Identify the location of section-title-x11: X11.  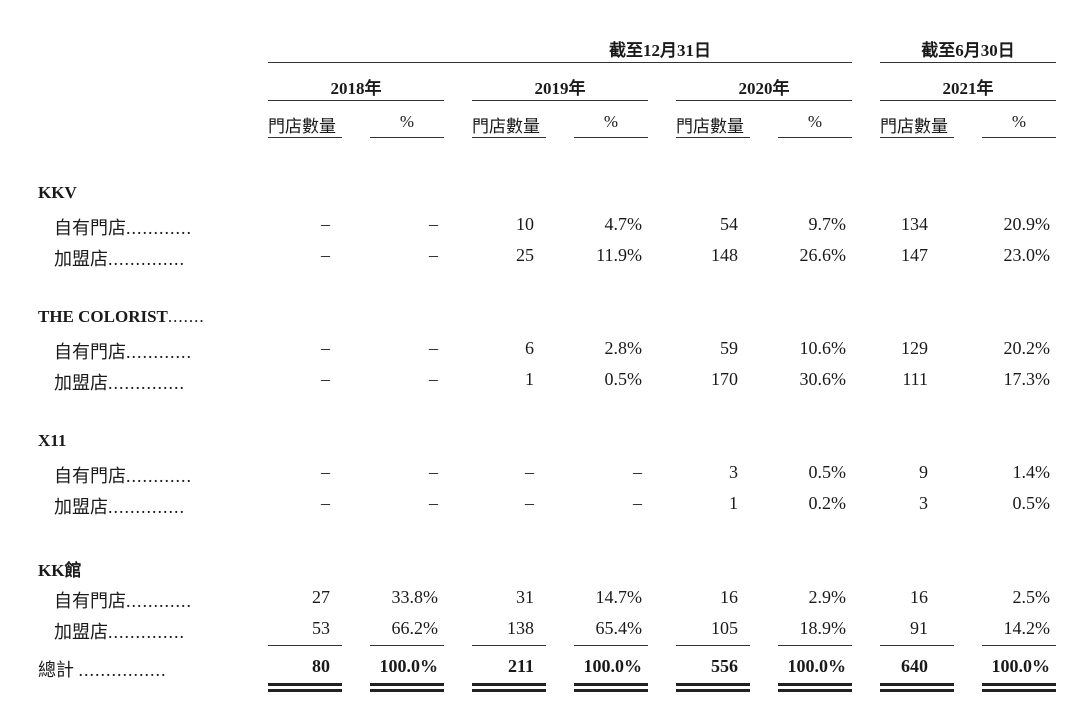
(52, 441).